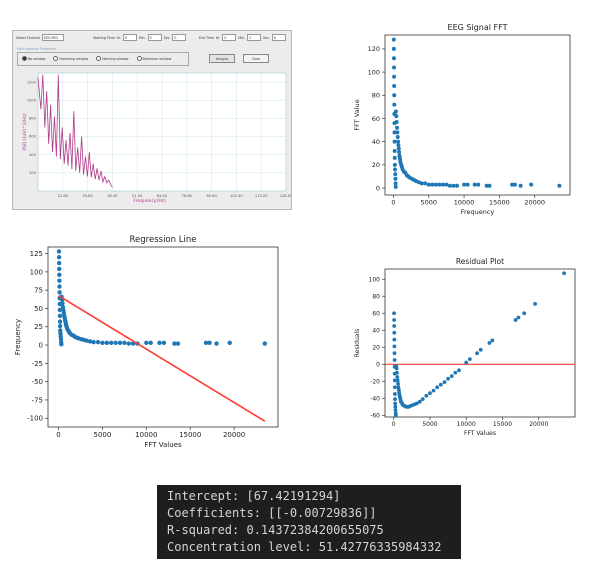 This screenshot has width=602, height=577. Describe the element at coordinates (357, 343) in the screenshot. I see `y-axis-label: Residuals` at that location.